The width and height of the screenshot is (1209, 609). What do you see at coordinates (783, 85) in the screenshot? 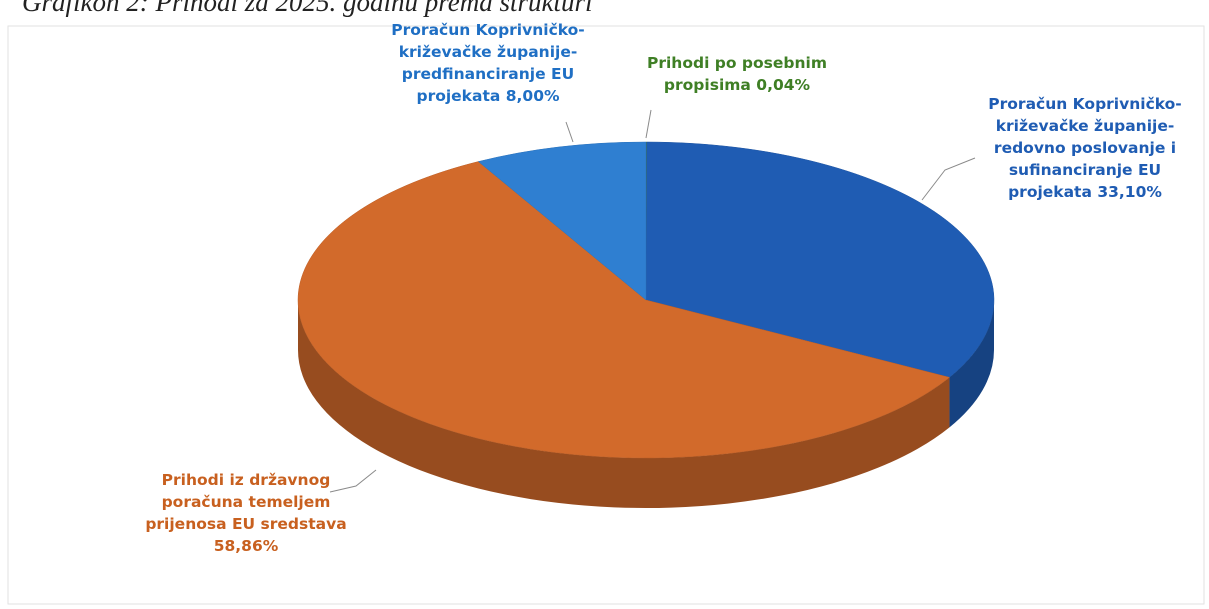
I see `label-value: 0,04%` at bounding box center [783, 85].